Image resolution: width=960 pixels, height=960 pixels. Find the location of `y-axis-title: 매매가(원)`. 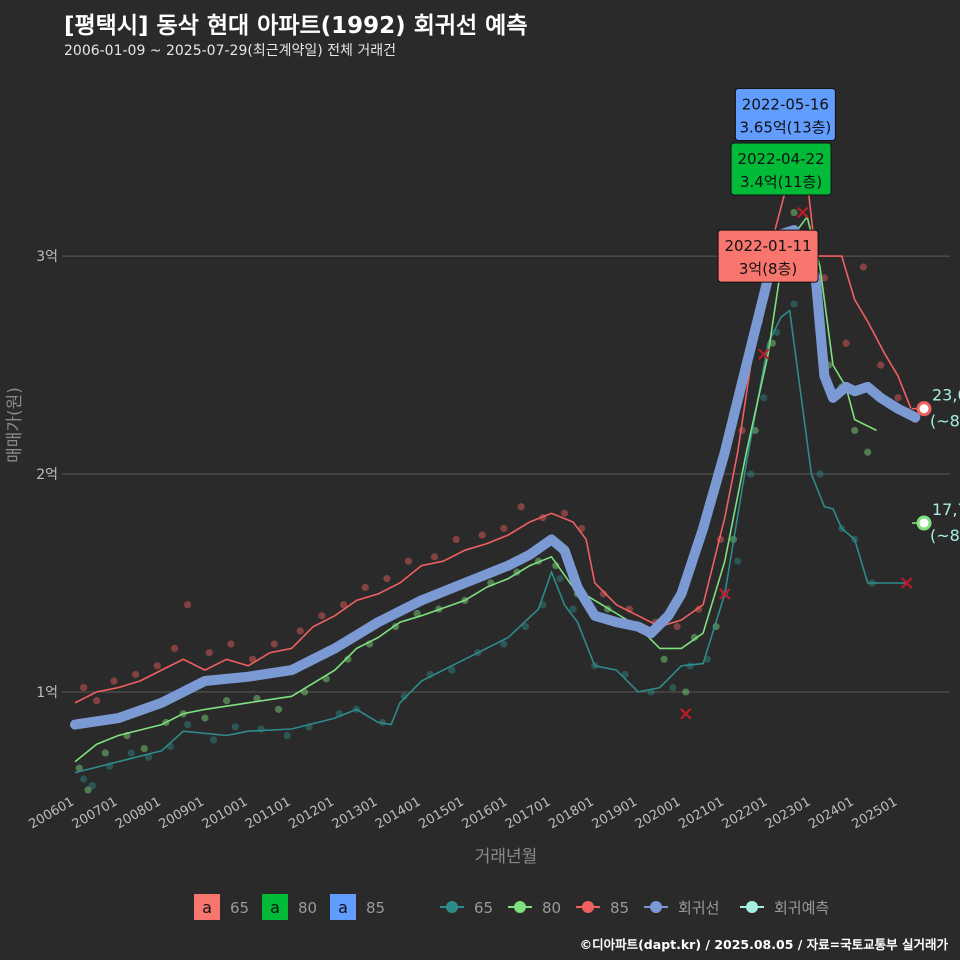

y-axis-title: 매매가(원) is located at coordinates (15, 425).